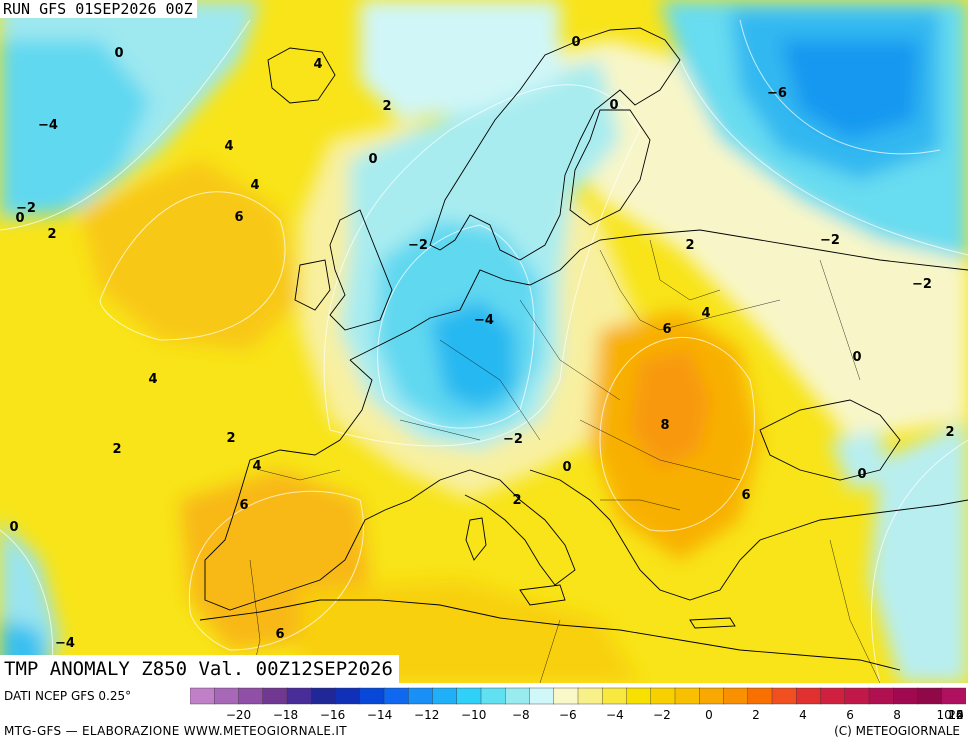 This screenshot has height=745, width=968. Describe the element at coordinates (507, 527) in the screenshot. I see `coastline-italy` at that location.